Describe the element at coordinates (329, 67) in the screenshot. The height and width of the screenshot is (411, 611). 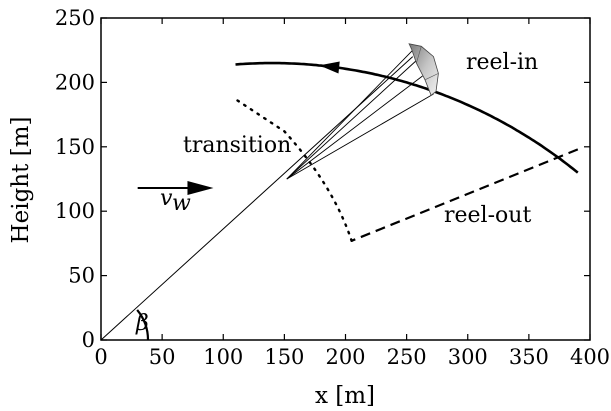
I see `reel-in-arrowhead` at that location.